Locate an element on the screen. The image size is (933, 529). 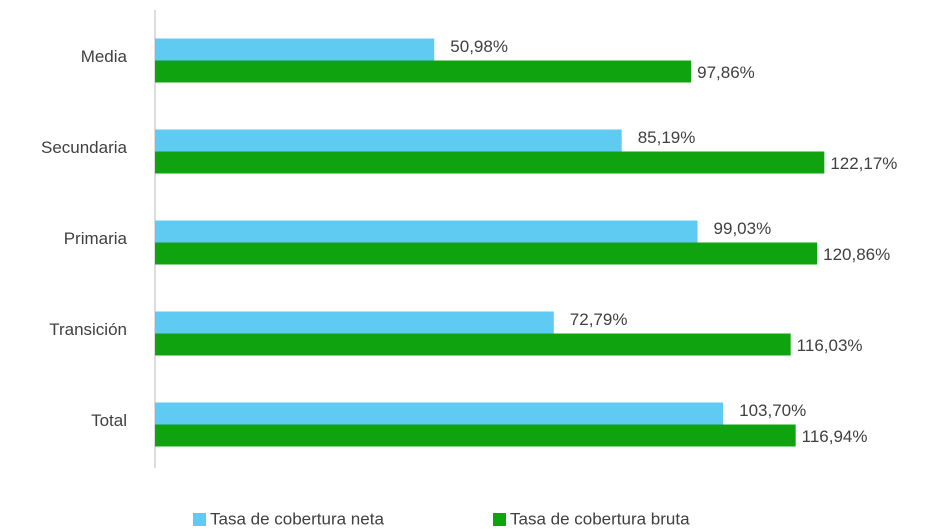
data-label: 85,19% is located at coordinates (667, 137).